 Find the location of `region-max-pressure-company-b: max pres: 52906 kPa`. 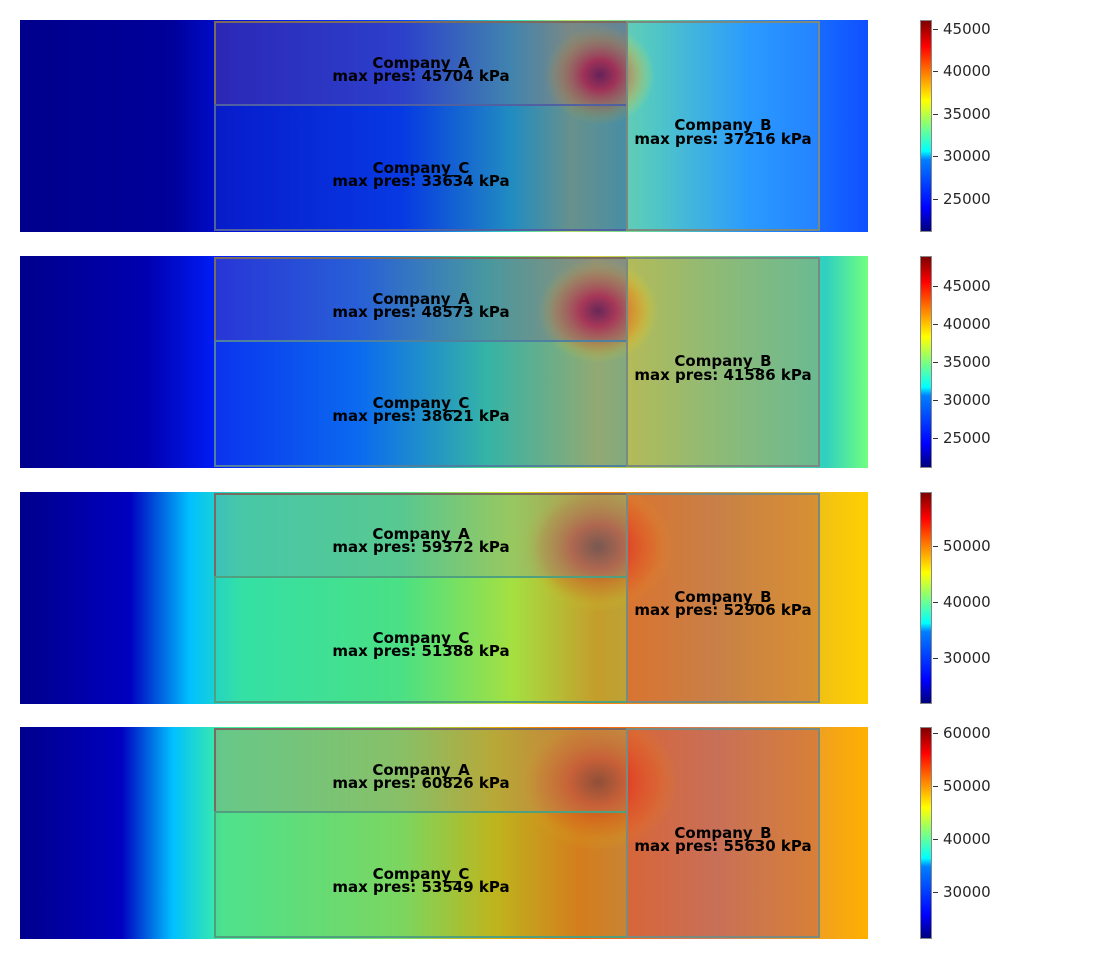

region-max-pressure-company-b: max pres: 52906 kPa is located at coordinates (722, 610).